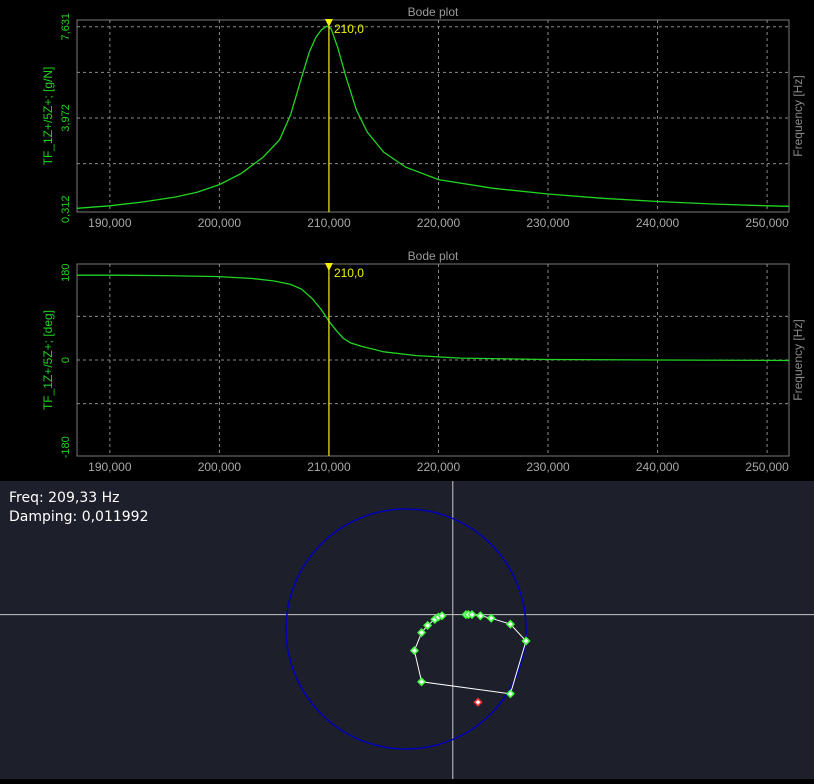 The width and height of the screenshot is (814, 784). What do you see at coordinates (48, 116) in the screenshot?
I see `y-axis-label: TF_1Z+/5Z+; [g/N]` at bounding box center [48, 116].